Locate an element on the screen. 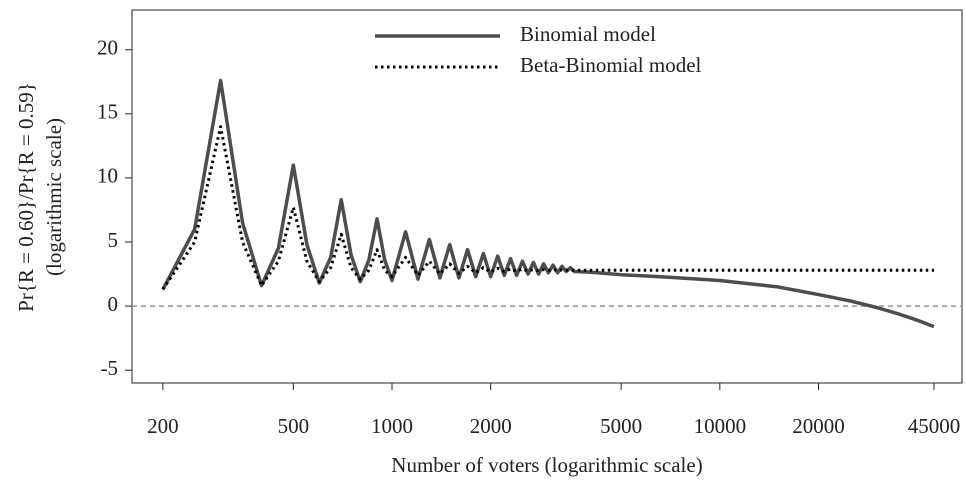  x-tick-label: 45000 is located at coordinates (934, 426).